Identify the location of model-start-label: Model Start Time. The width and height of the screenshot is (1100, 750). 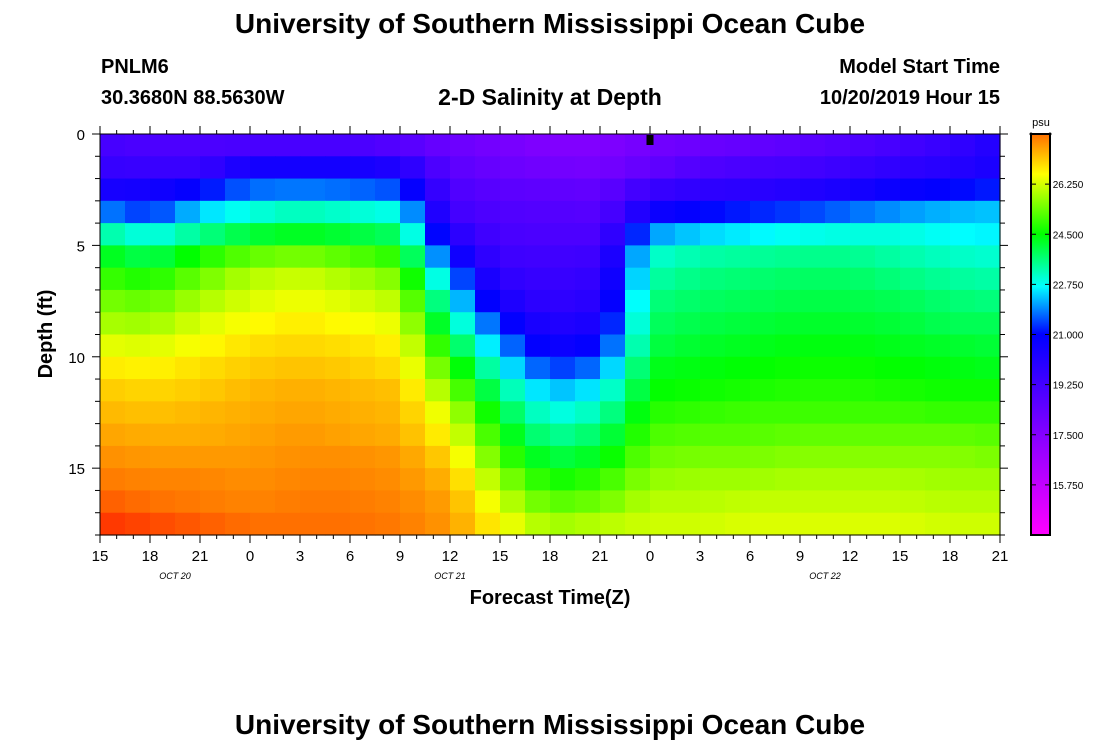
(919, 67).